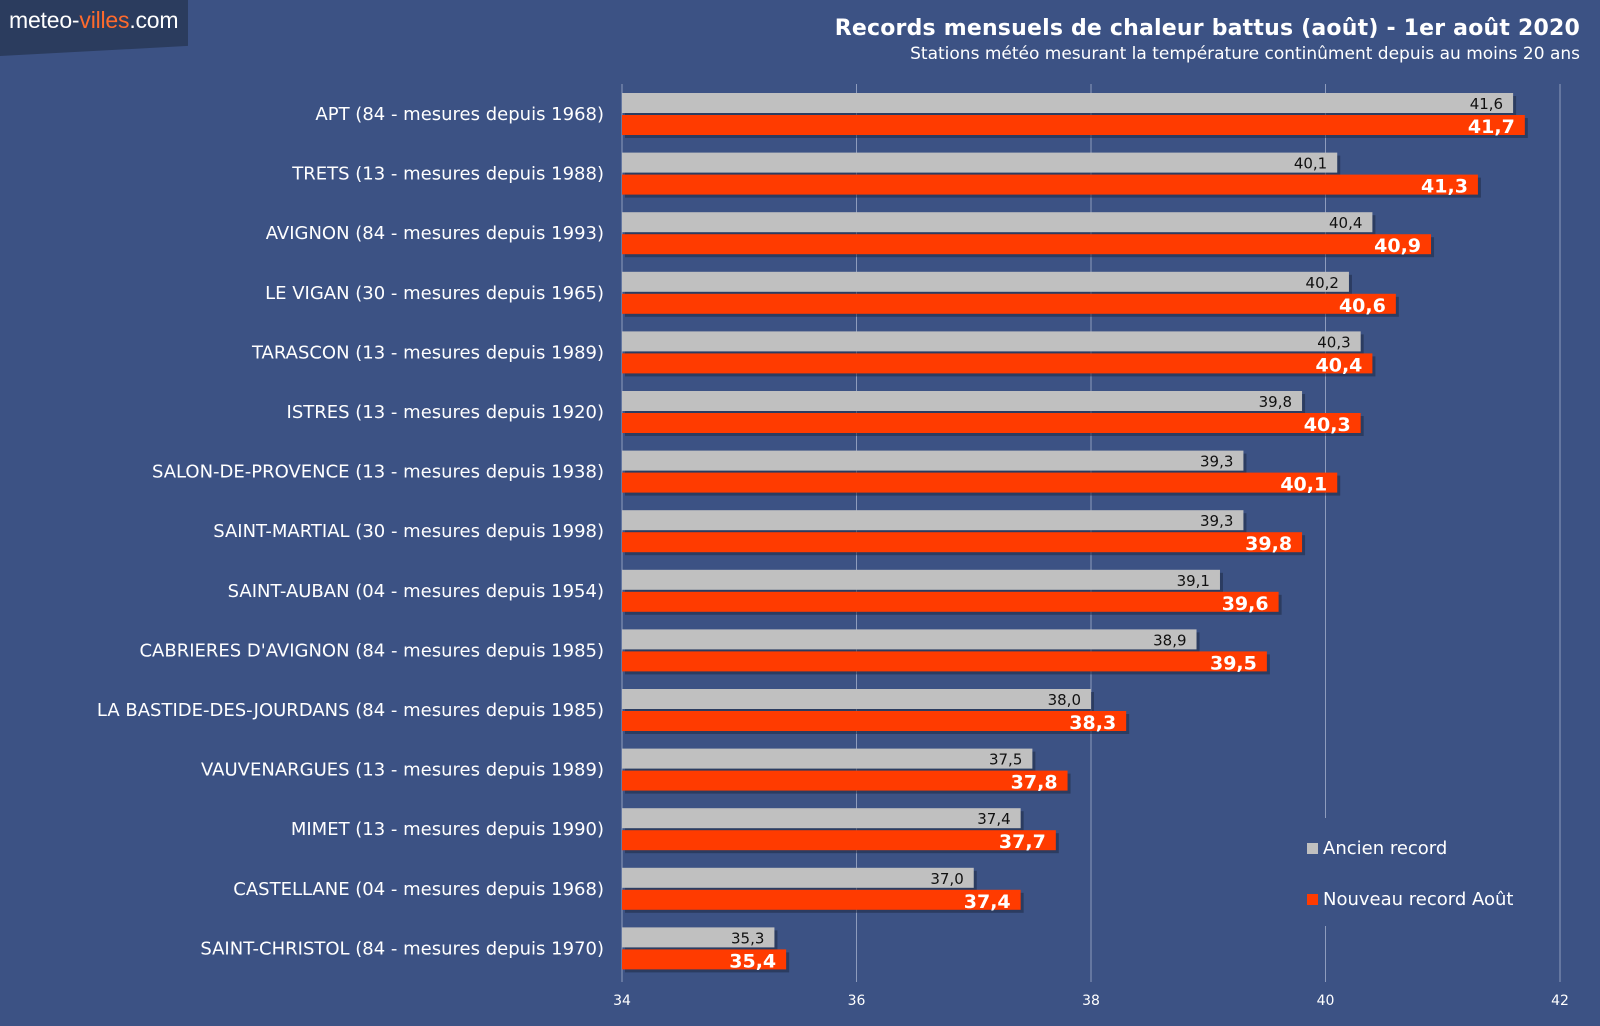  Describe the element at coordinates (1245, 604) in the screenshot. I see `data-label-nouveau: 39,6` at that location.